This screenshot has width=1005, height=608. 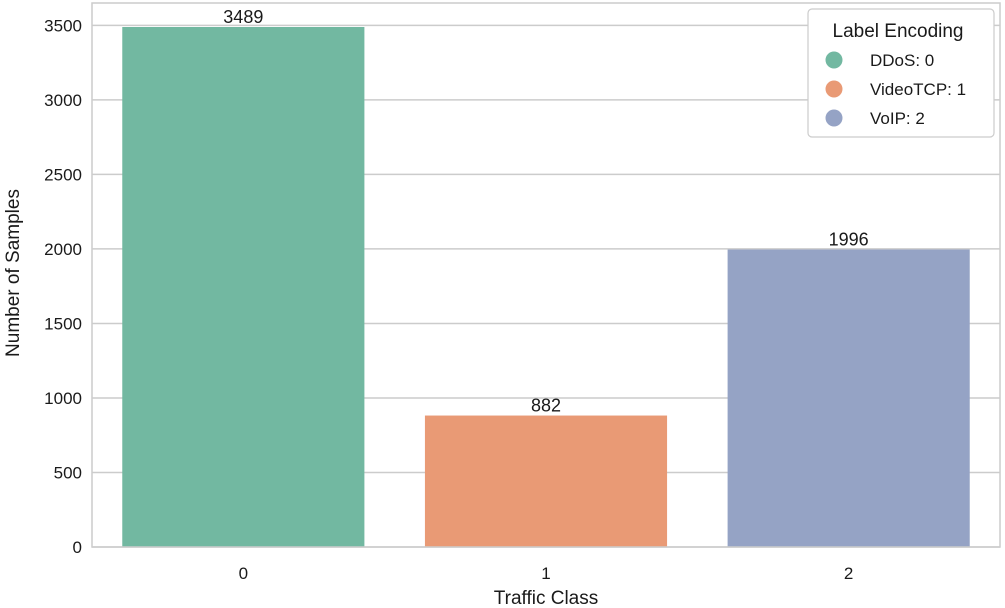 I want to click on legend-entry: DDoS: 0, so click(x=879, y=60).